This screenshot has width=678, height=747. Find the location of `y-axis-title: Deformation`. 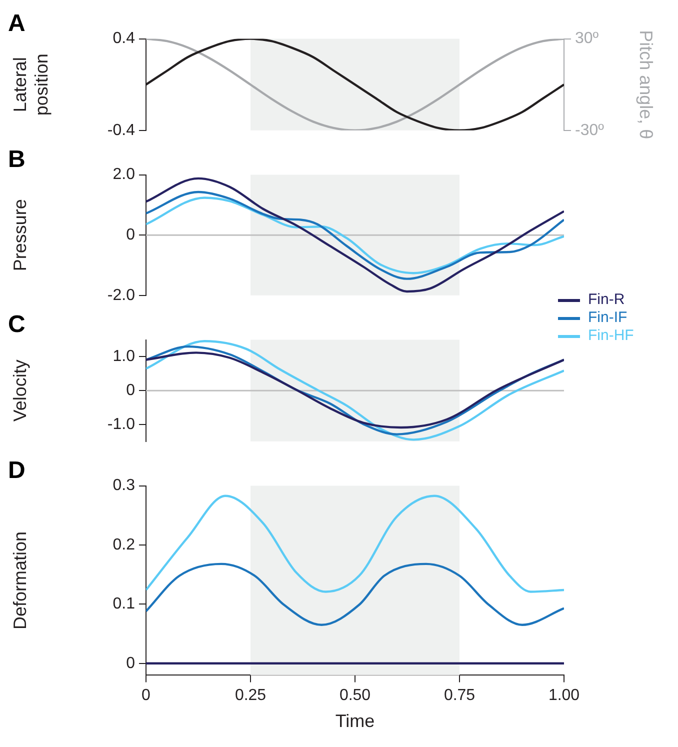

y-axis-title: Deformation is located at coordinates (20, 580).